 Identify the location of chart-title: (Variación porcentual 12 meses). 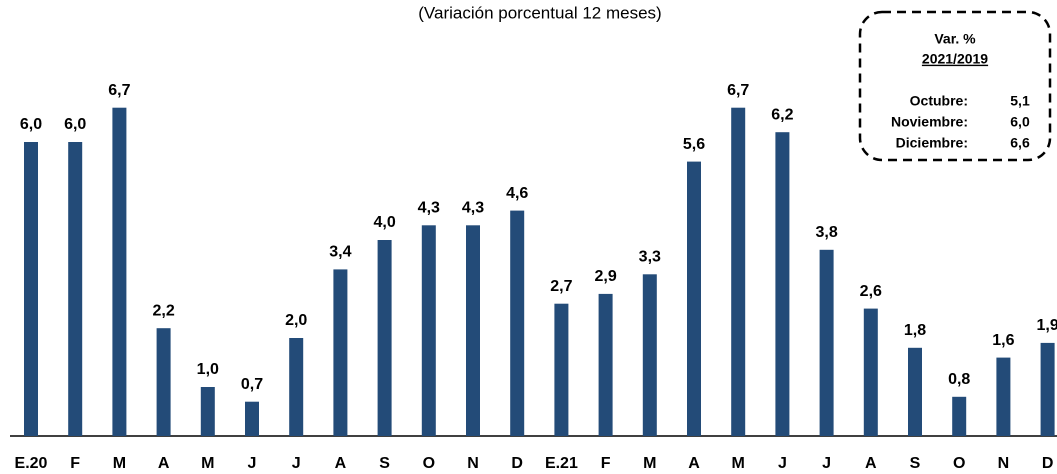
(539, 12).